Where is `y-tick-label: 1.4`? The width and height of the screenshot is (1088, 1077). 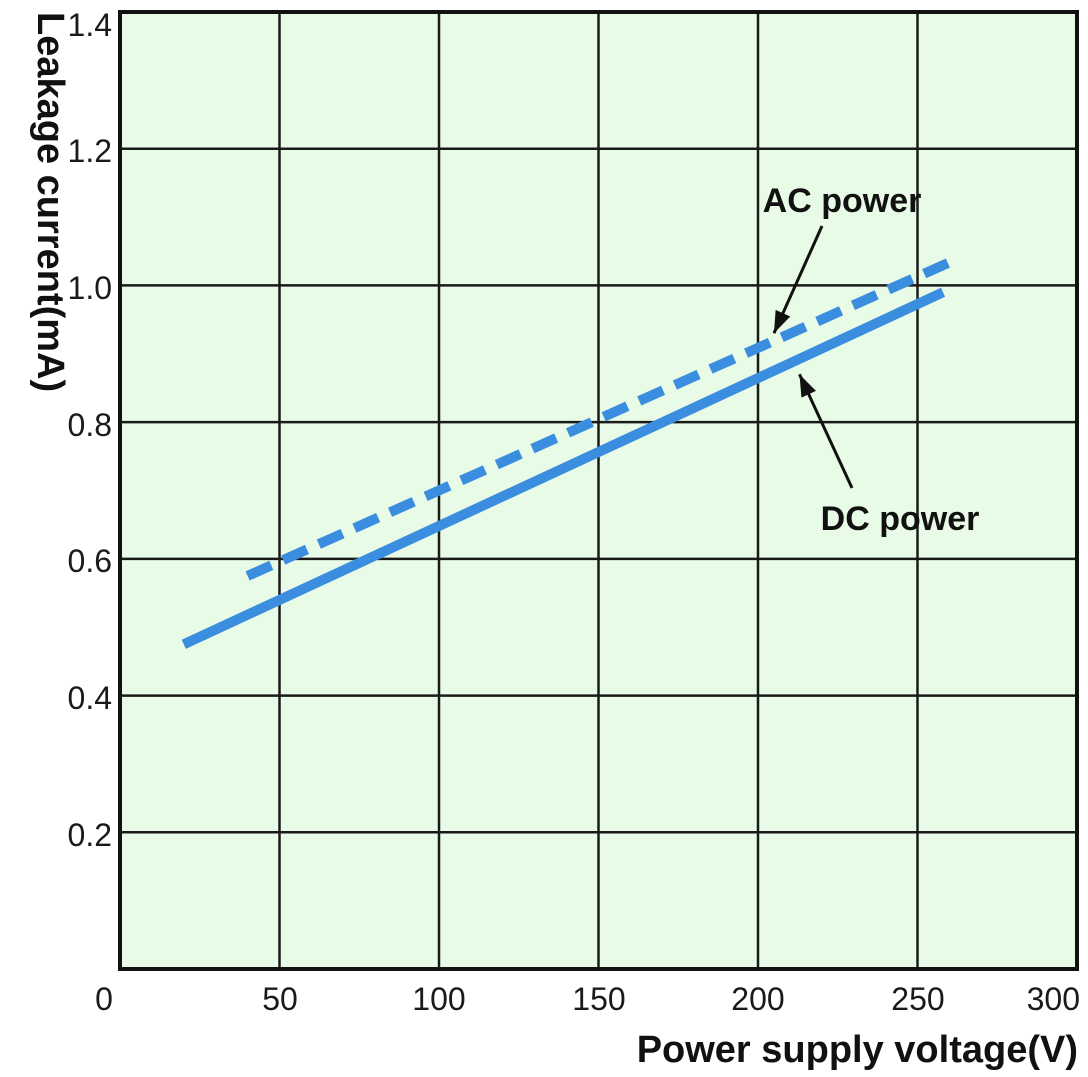
y-tick-label: 1.4 is located at coordinates (90, 25).